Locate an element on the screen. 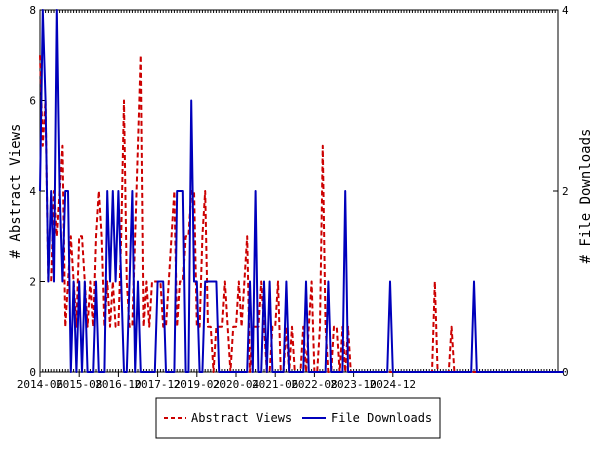  x-tick-label: 2023-10 is located at coordinates (353, 384).